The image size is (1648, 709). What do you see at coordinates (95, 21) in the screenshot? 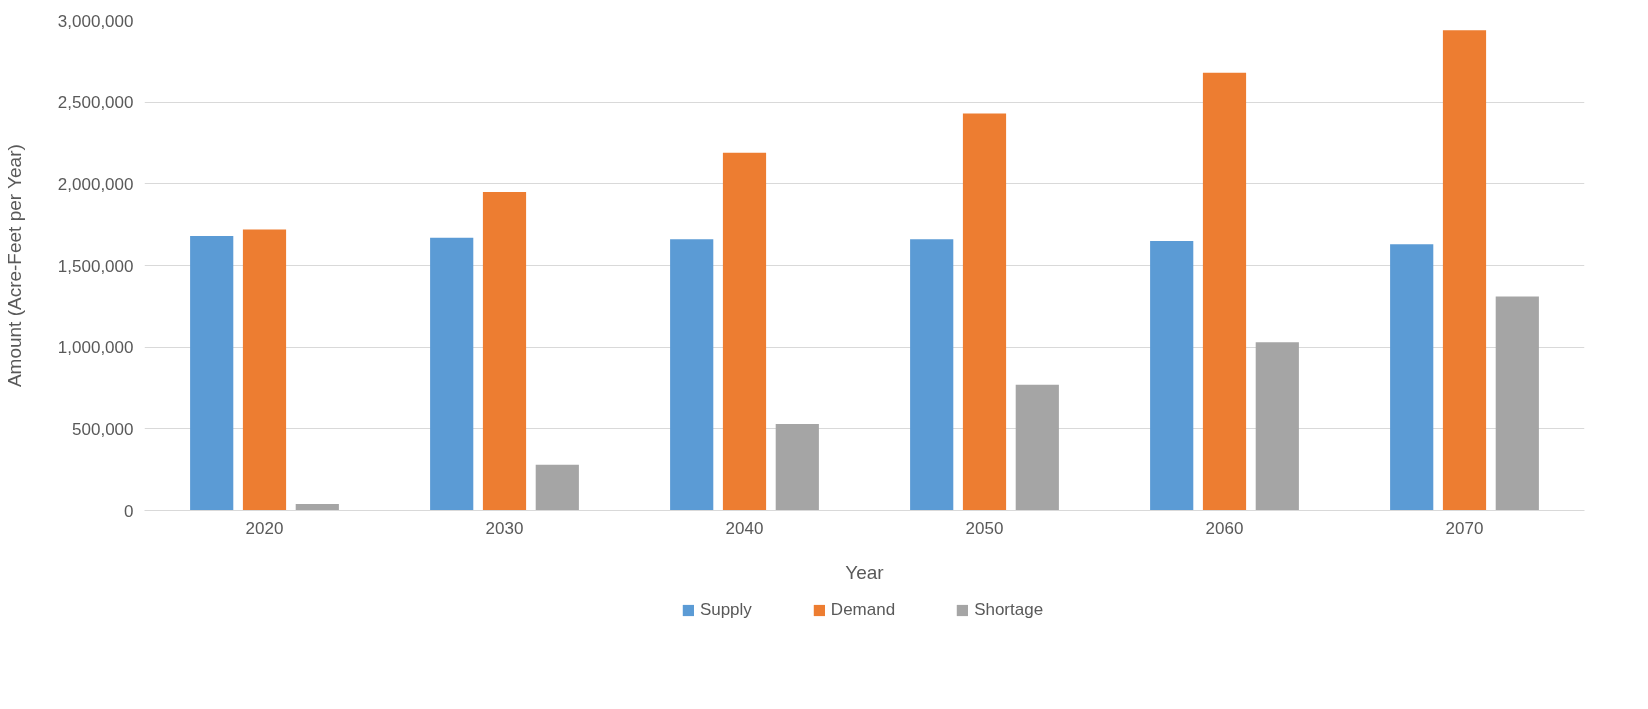
I see `y-tick-label: 3,000,000` at bounding box center [95, 21].